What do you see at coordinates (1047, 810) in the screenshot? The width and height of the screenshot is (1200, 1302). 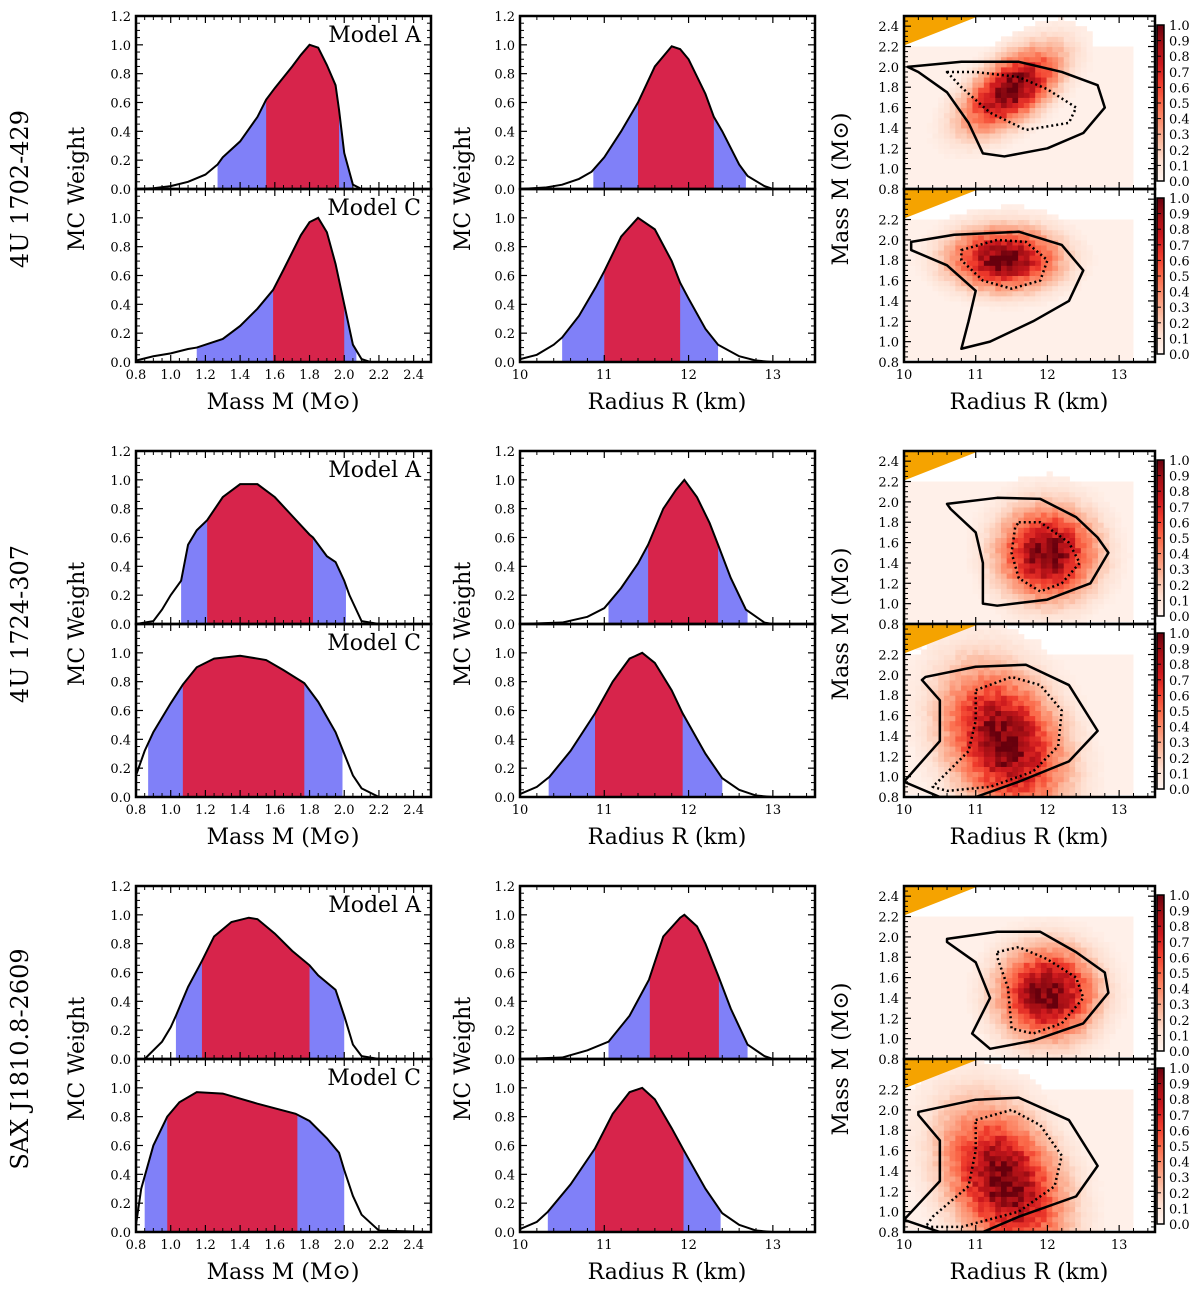 I see `x-tick-label: 12` at bounding box center [1047, 810].